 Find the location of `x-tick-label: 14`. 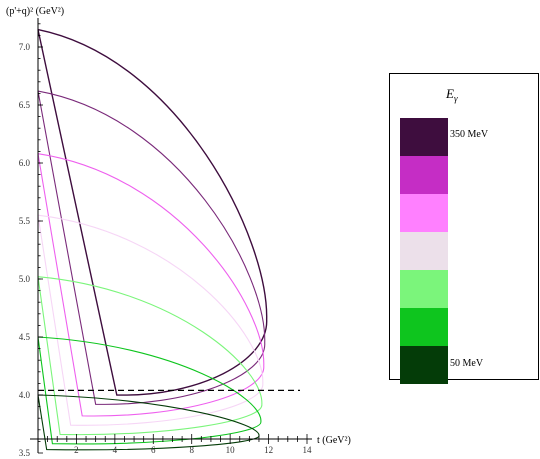

x-tick-label: 14 is located at coordinates (308, 450).